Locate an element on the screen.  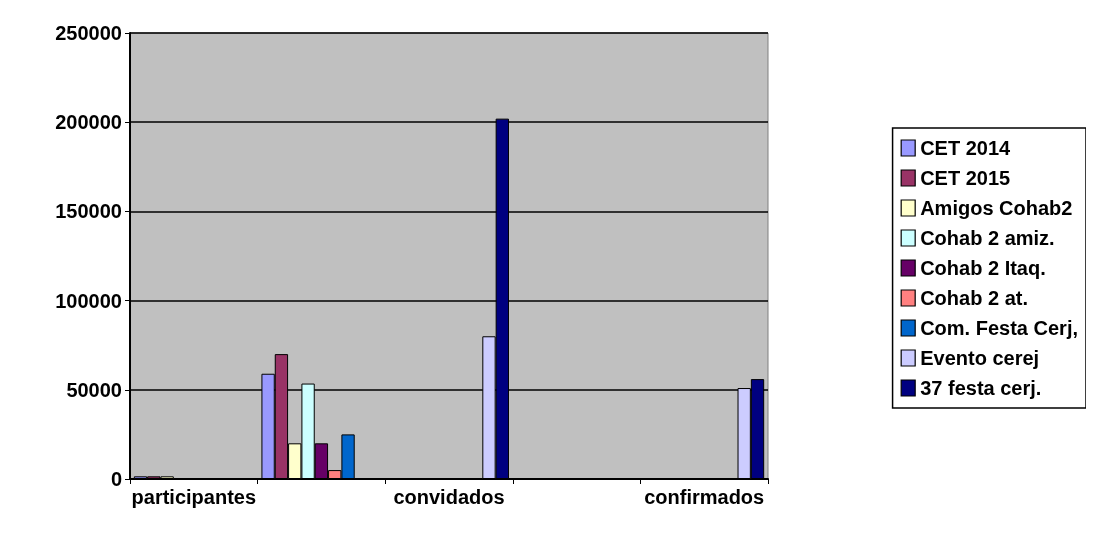
legend-label: CET 2015 is located at coordinates (965, 178).